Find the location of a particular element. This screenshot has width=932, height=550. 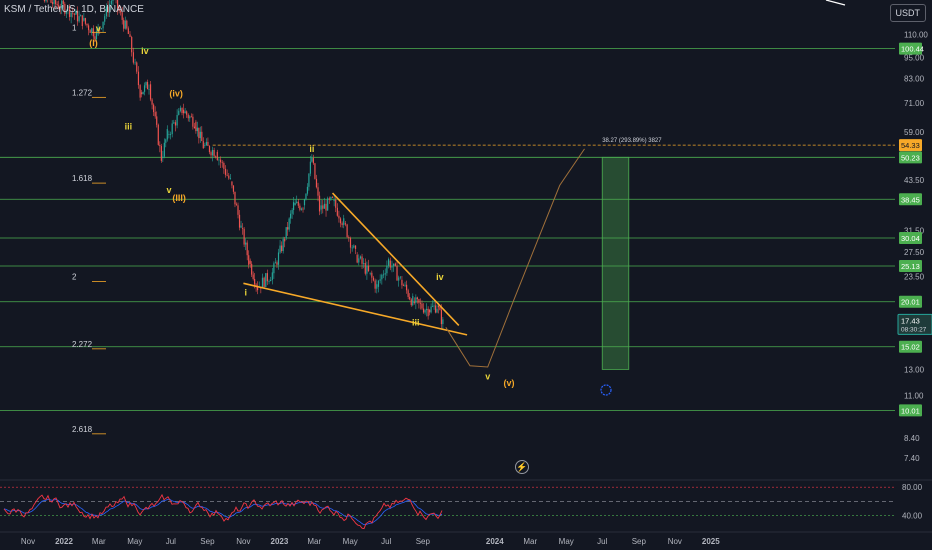

support-trendline is located at coordinates (355, 309).